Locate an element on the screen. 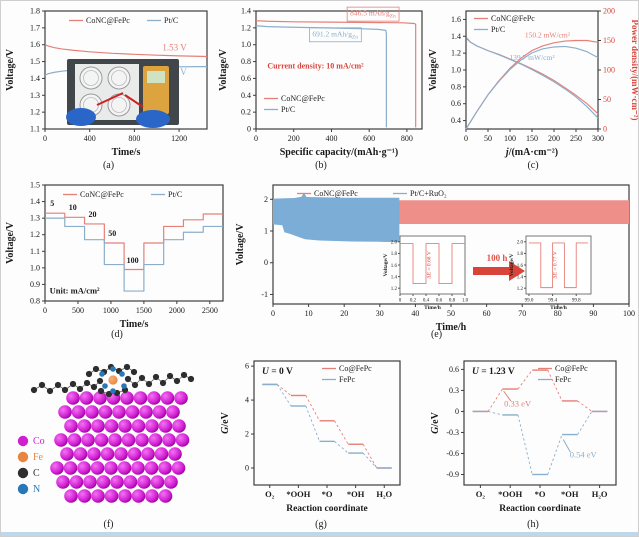 Image resolution: width=639 pixels, height=537 pixels. y-tick-label: 1.0 is located at coordinates (246, 44).